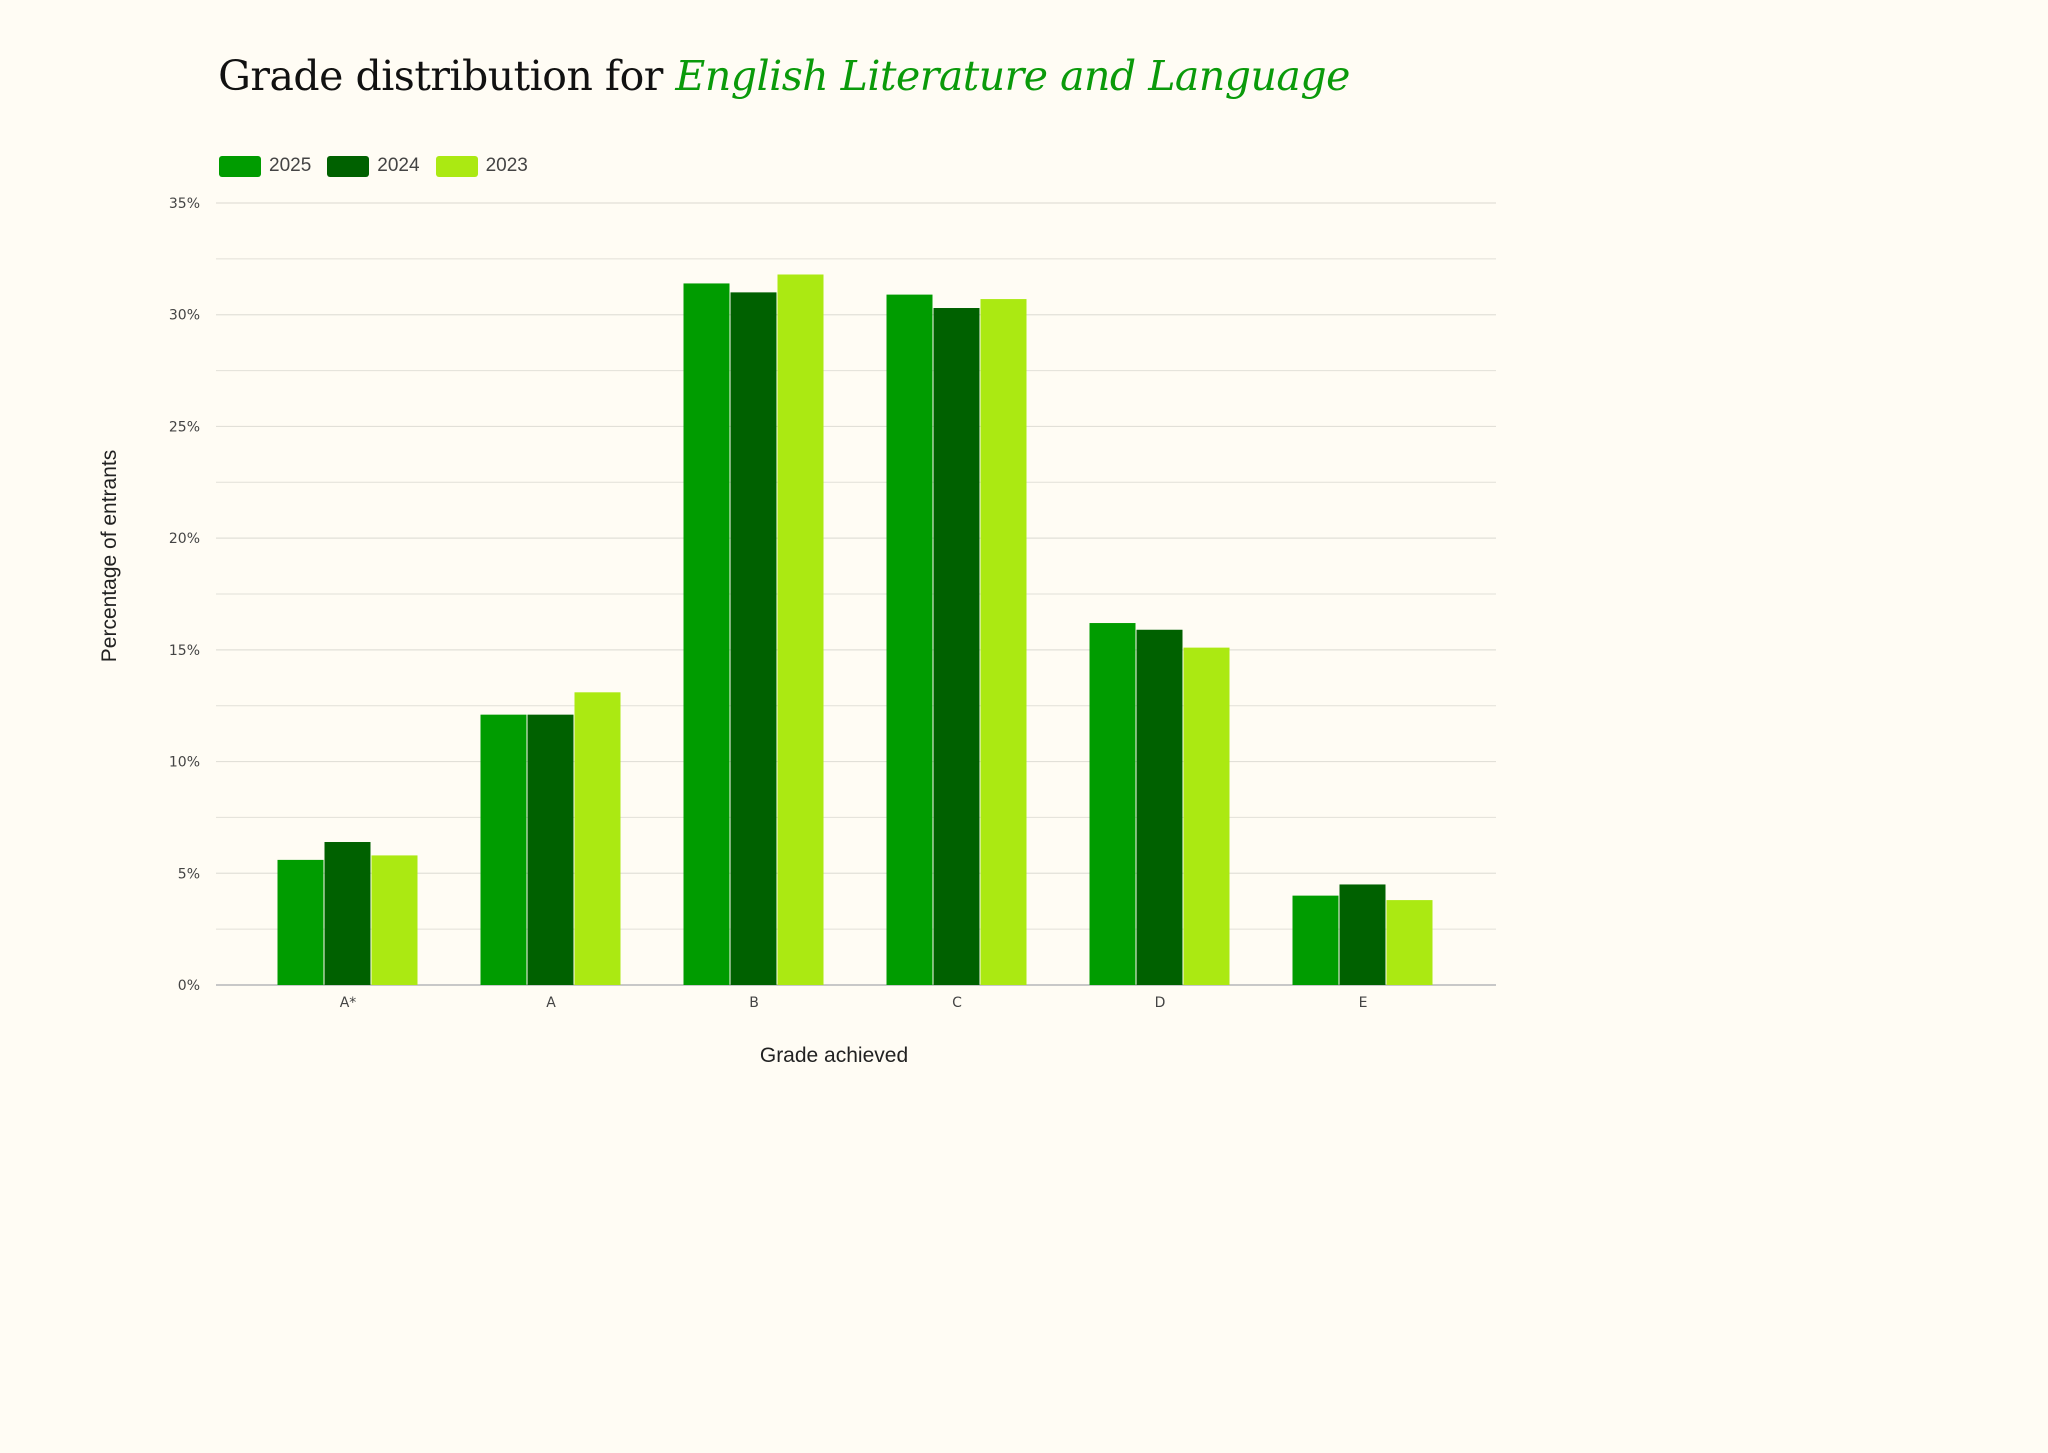 This screenshot has width=2048, height=1453. I want to click on legend-label: 2024, so click(398, 165).